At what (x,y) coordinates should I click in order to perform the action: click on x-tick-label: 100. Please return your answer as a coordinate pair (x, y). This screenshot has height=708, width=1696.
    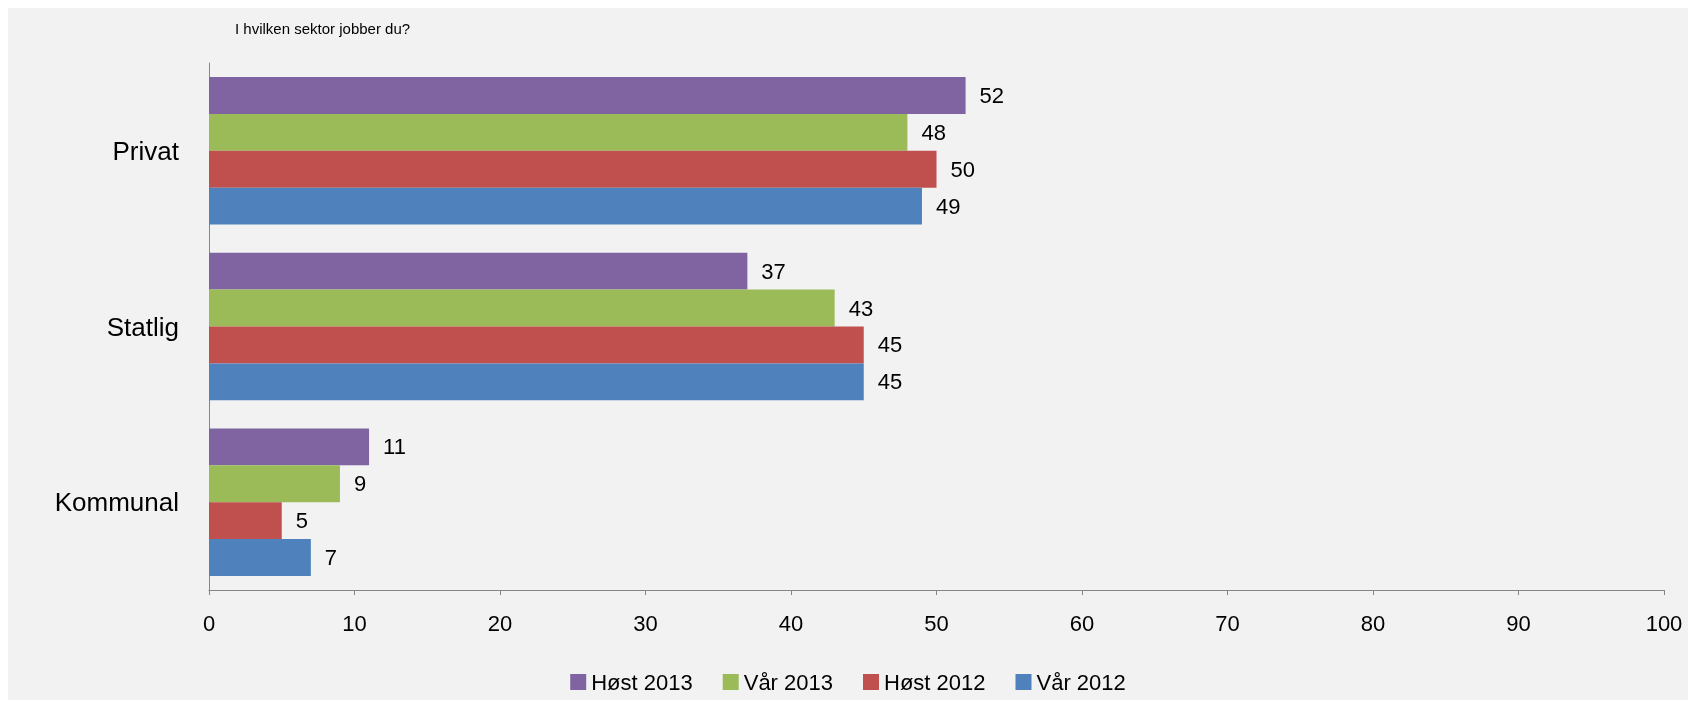
    Looking at the image, I should click on (1664, 623).